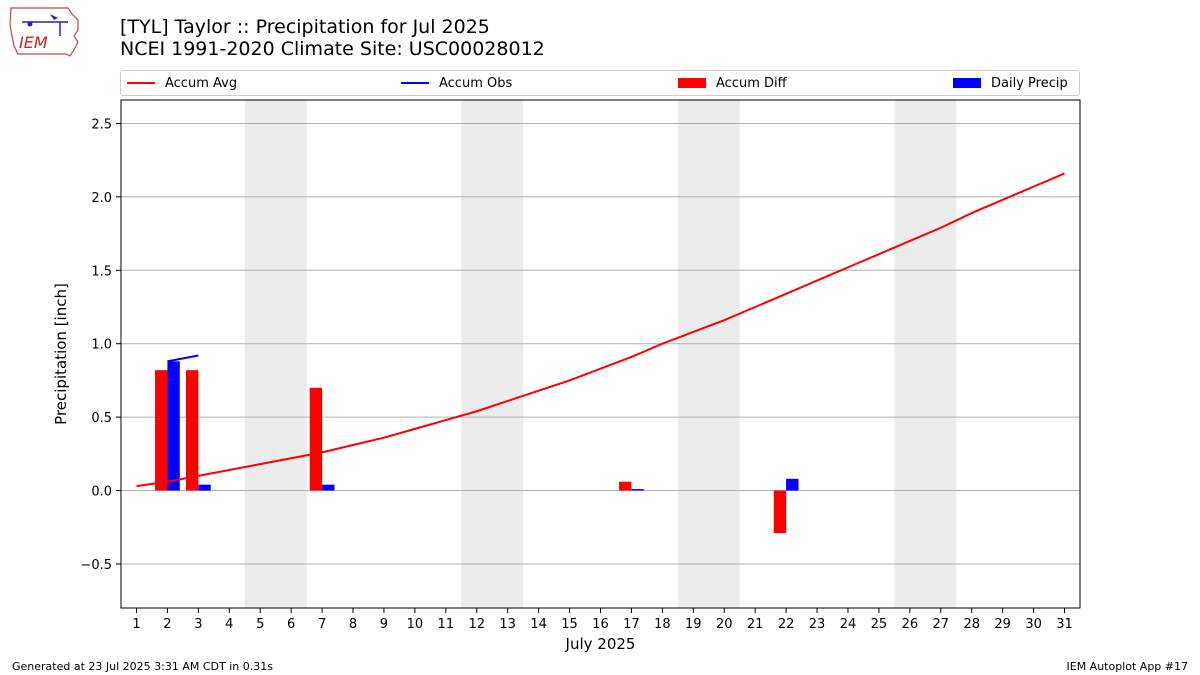 The image size is (1200, 675). What do you see at coordinates (61, 354) in the screenshot?
I see `y-axis-label: Precipitation [inch]` at bounding box center [61, 354].